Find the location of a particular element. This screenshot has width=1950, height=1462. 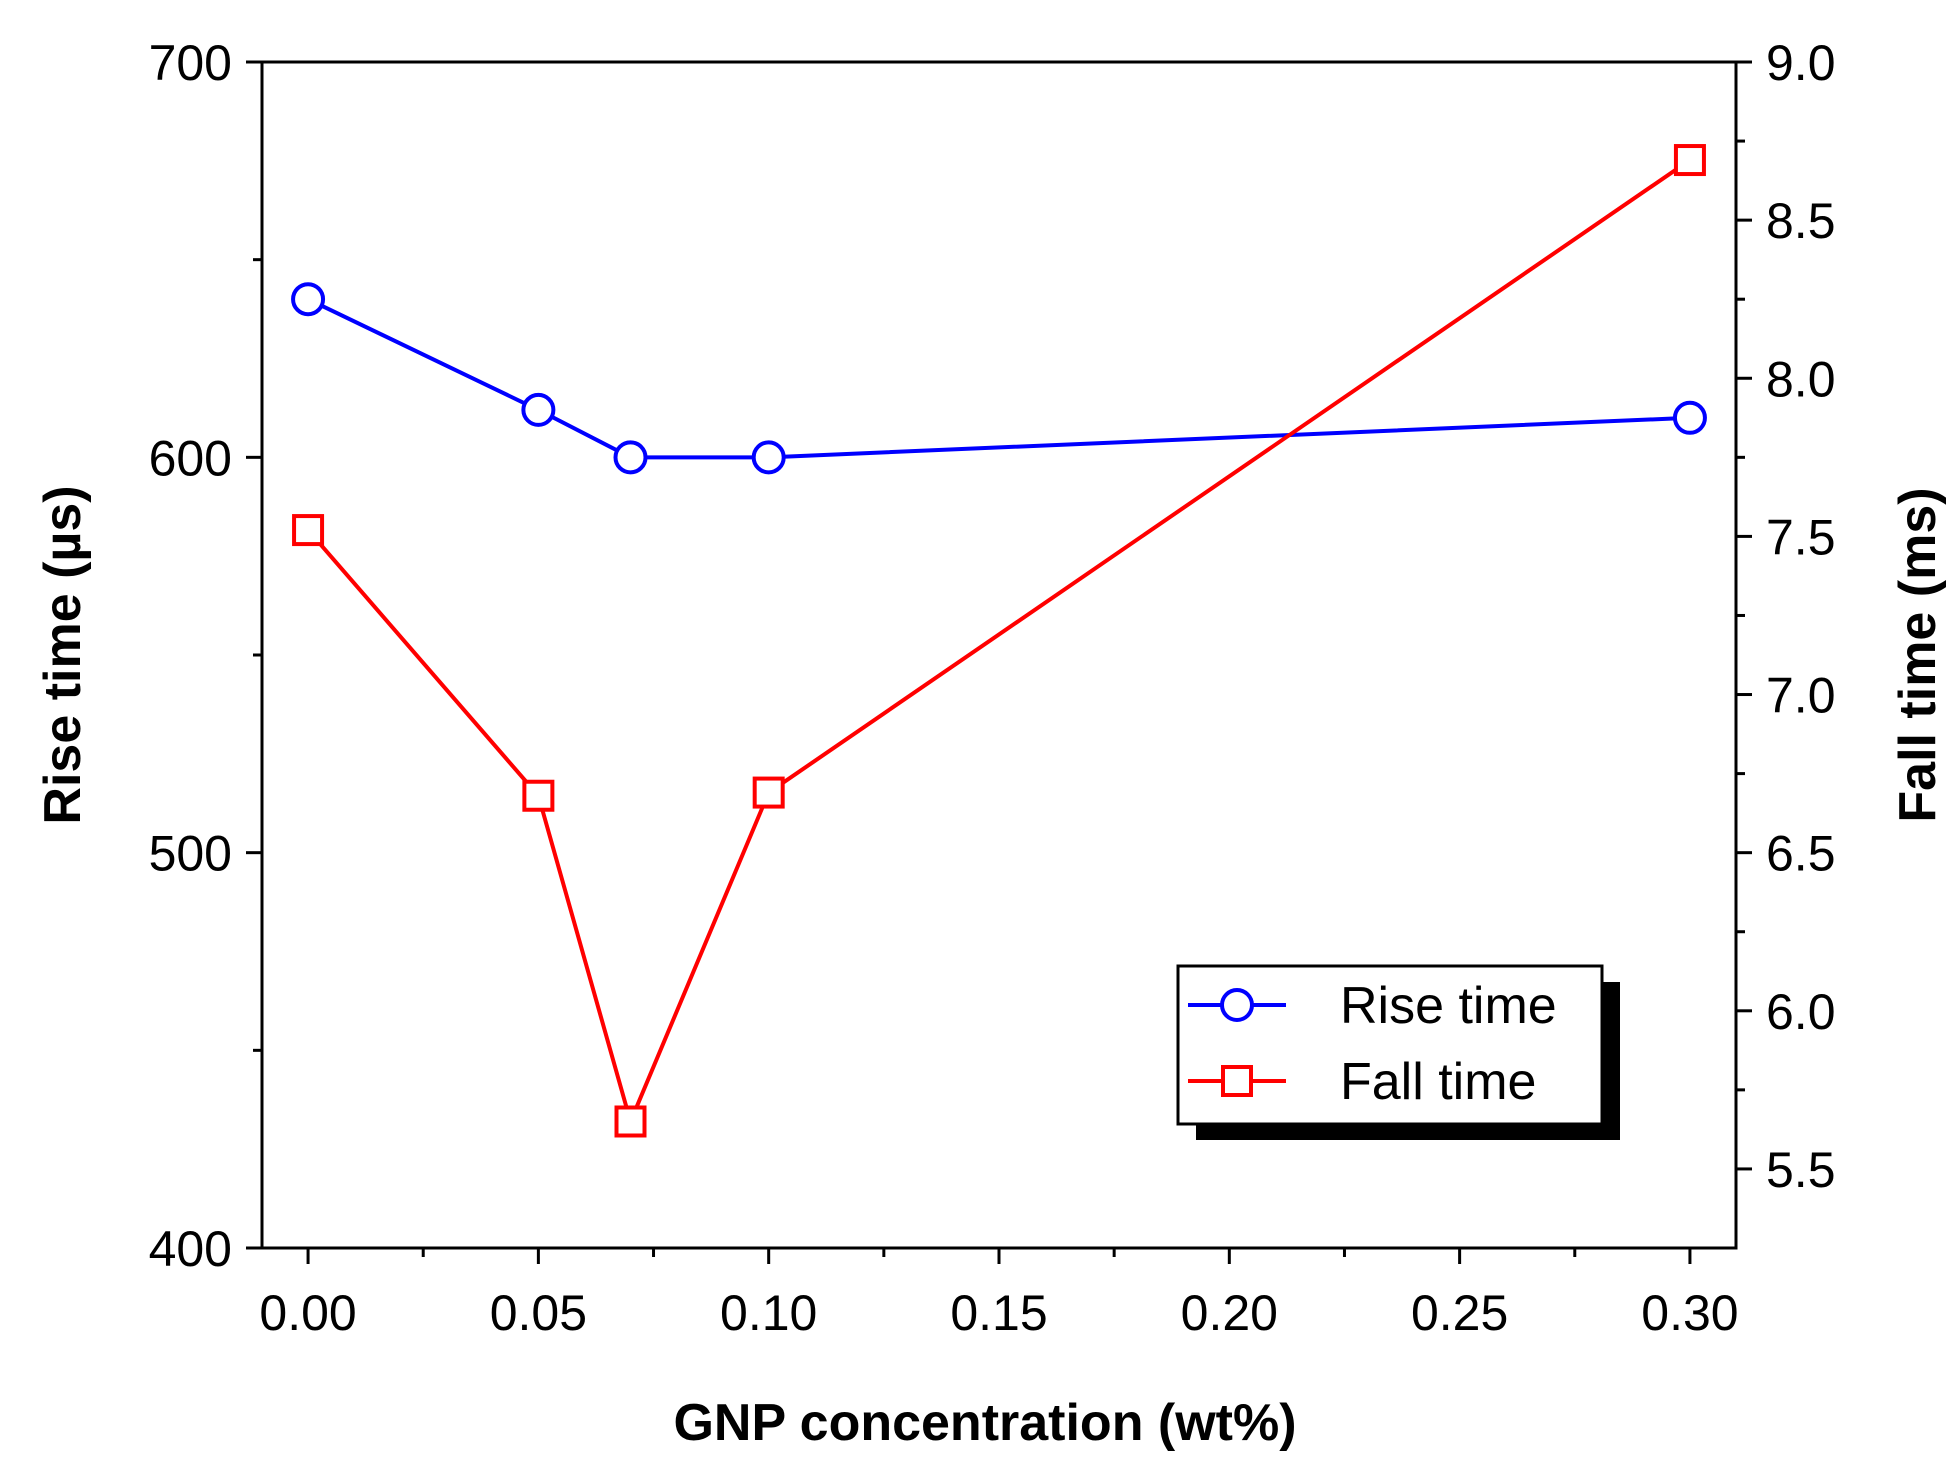

x-tick-label: 0.25 is located at coordinates (1459, 1313).